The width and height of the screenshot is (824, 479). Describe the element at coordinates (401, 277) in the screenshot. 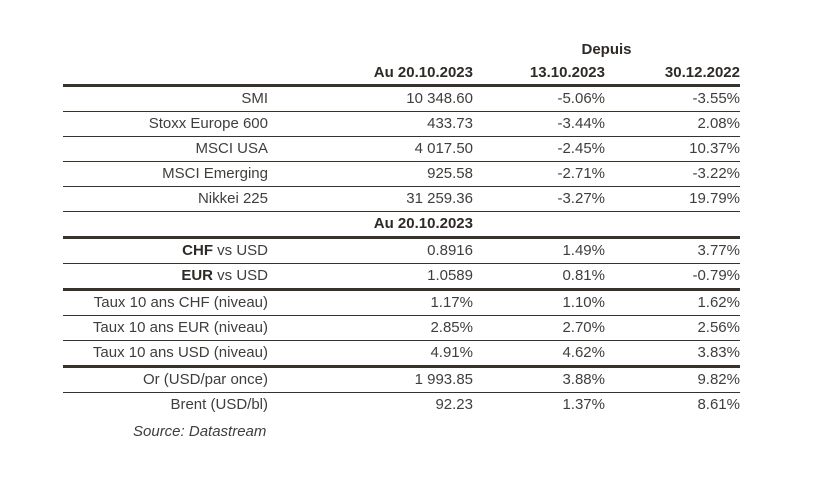

I see `table-row-eur-vs-usd: EUR vs USD 1.0589 0.81% -0.79%` at that location.